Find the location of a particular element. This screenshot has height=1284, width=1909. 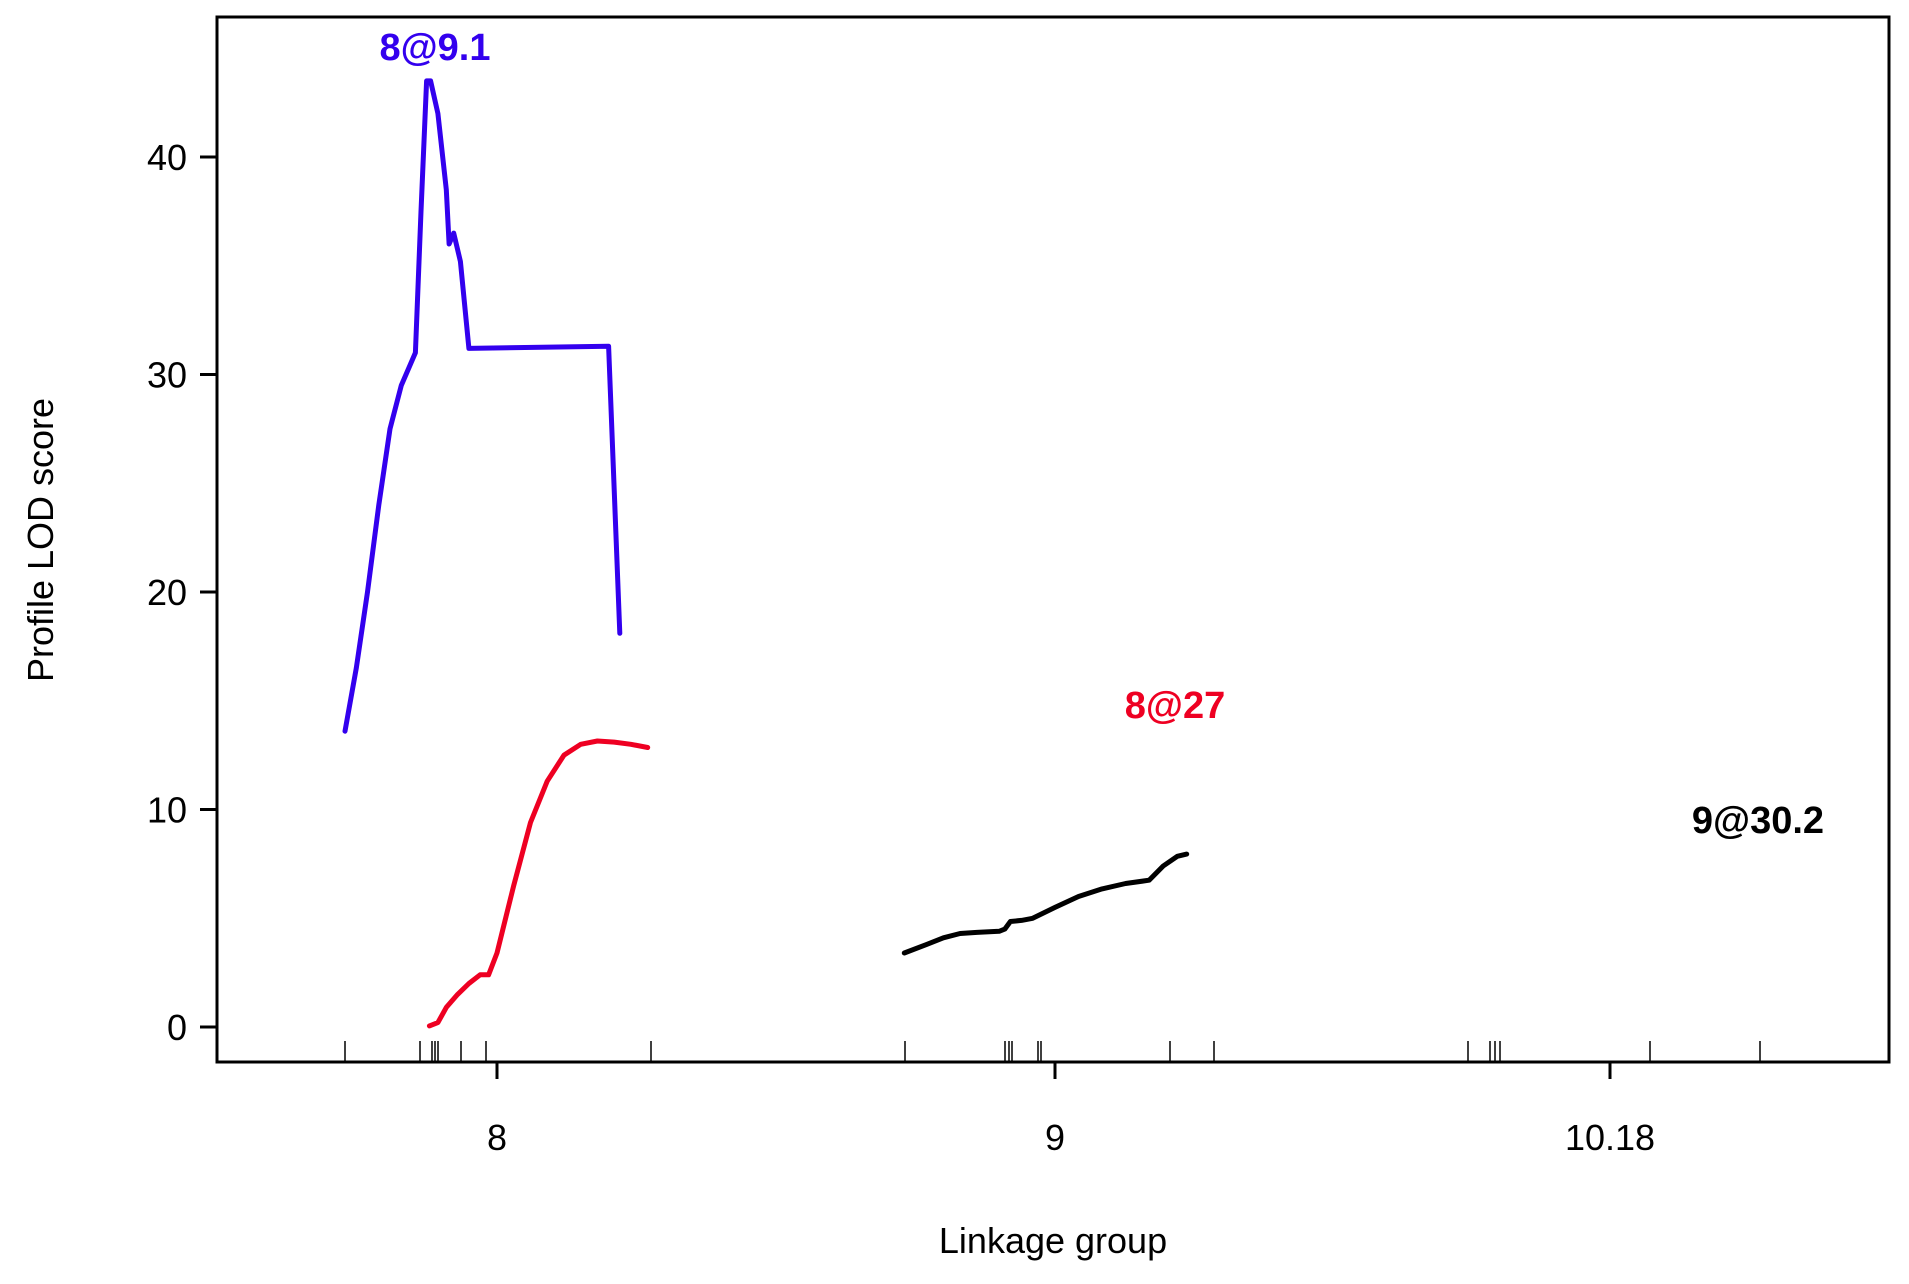

y-tick-label: 10 is located at coordinates (167, 810).